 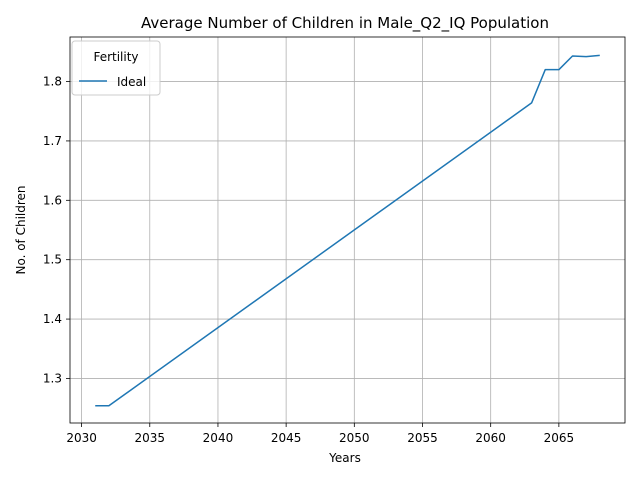 What do you see at coordinates (149, 438) in the screenshot?
I see `x-tick-label: 2035` at bounding box center [149, 438].